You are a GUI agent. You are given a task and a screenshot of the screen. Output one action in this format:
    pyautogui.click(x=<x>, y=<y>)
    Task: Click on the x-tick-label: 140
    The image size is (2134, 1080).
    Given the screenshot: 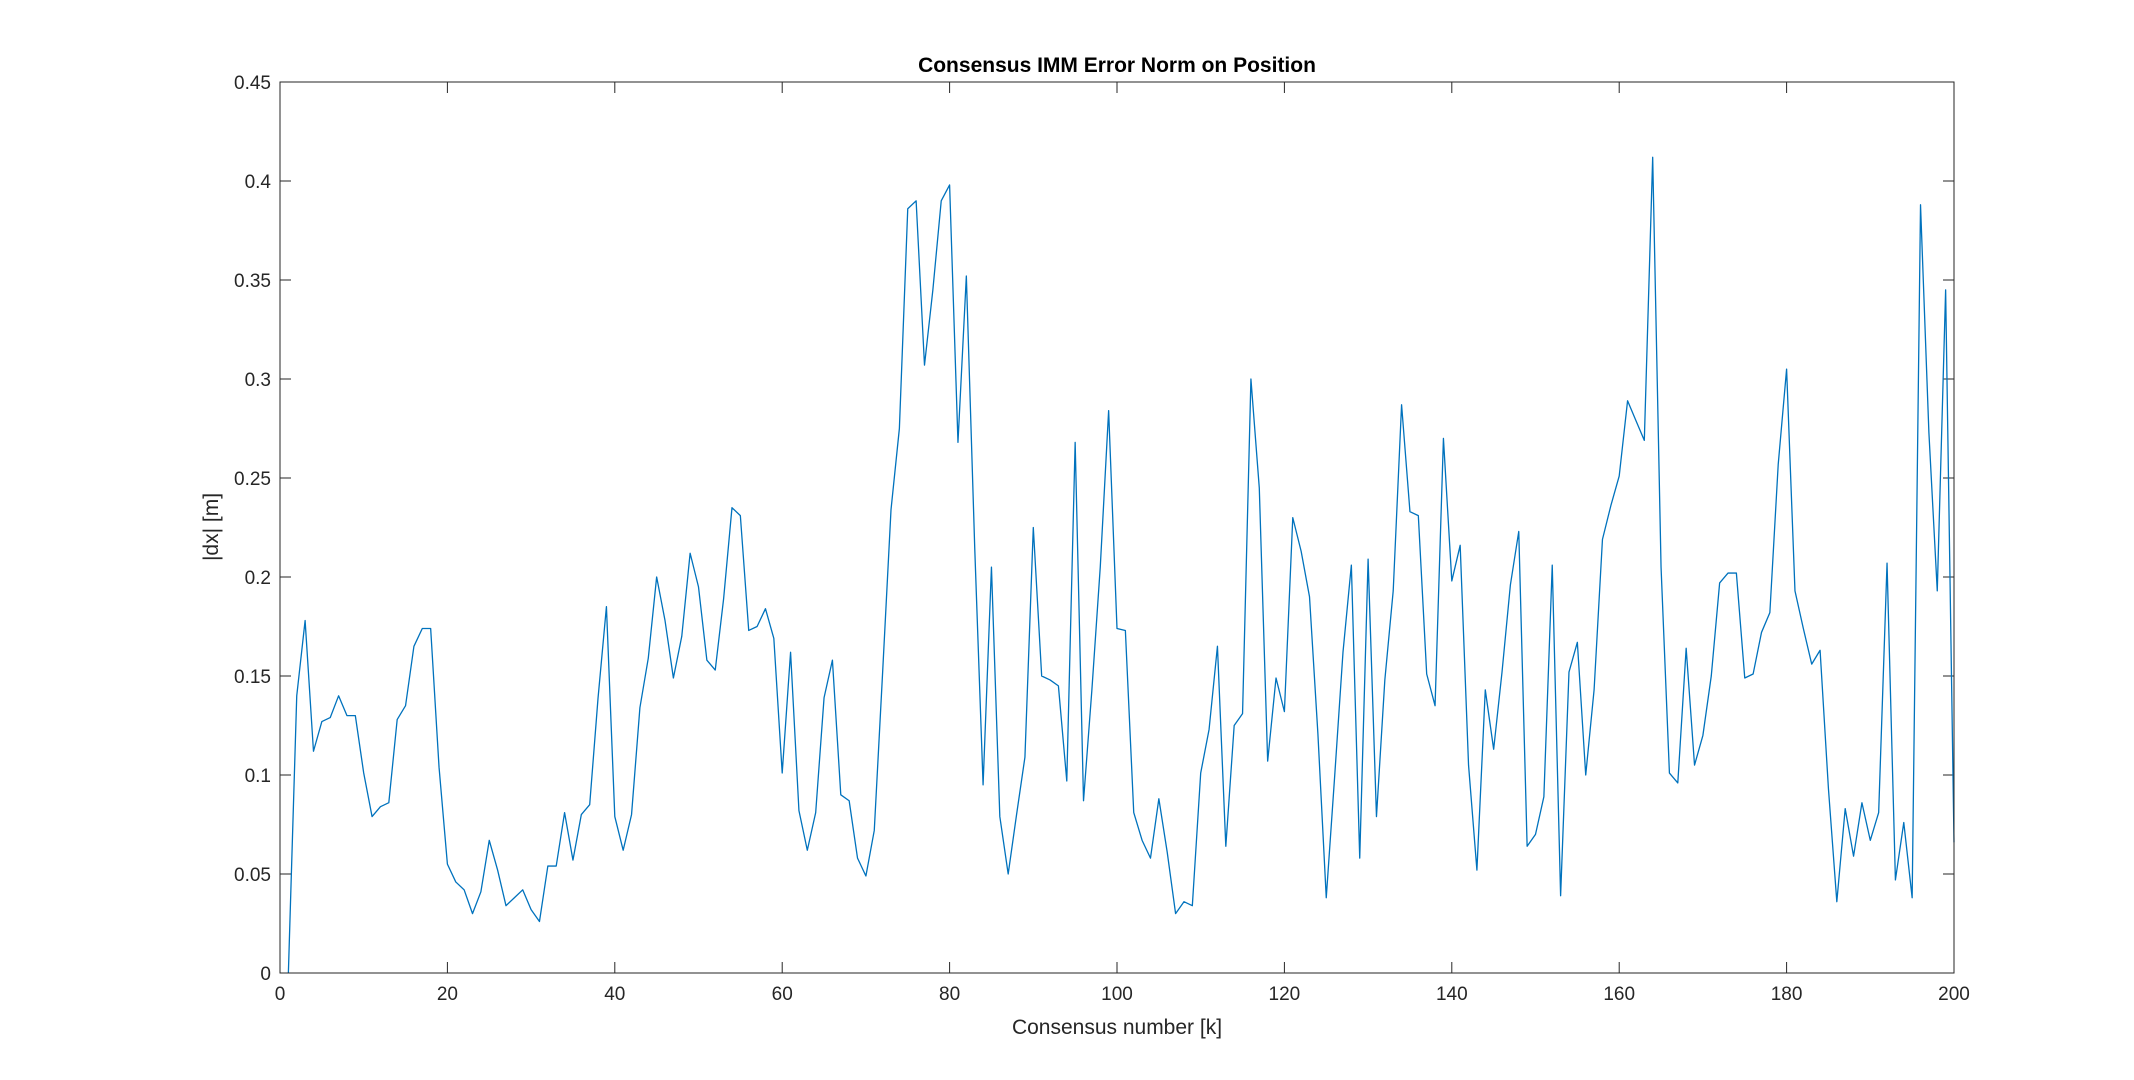 What is the action you would take?
    pyautogui.click(x=1452, y=994)
    